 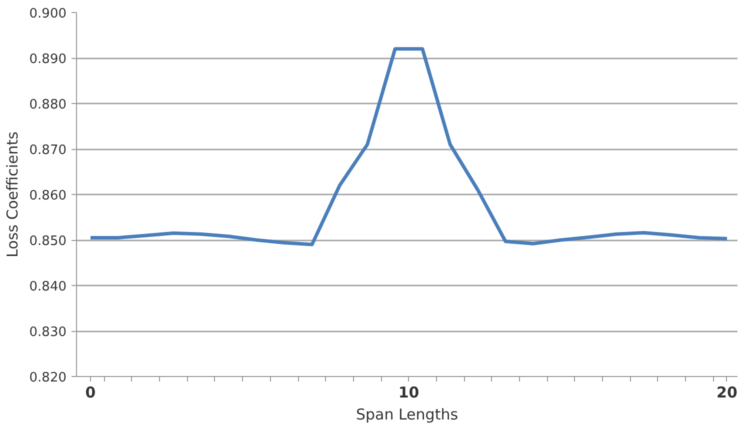 What do you see at coordinates (47, 196) in the screenshot?
I see `y-tick-label: 0.860` at bounding box center [47, 196].